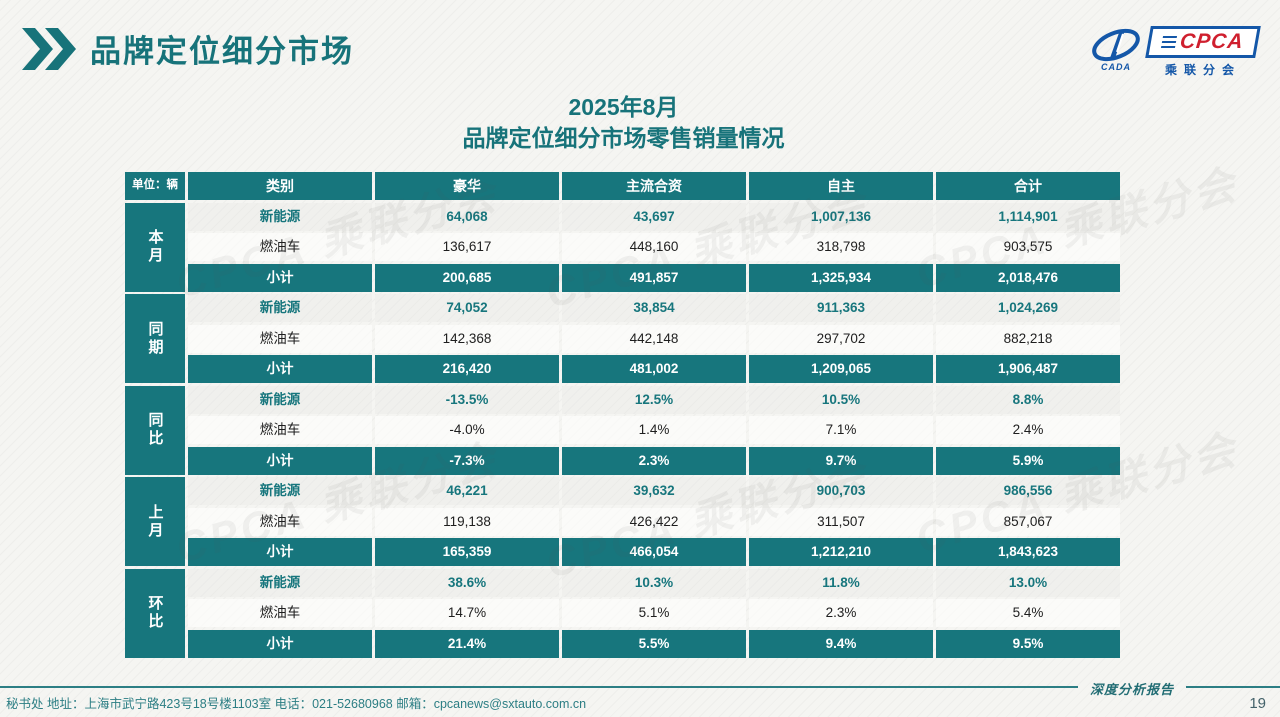  What do you see at coordinates (841, 247) in the screenshot?
I see `value-cell: 318,798` at bounding box center [841, 247].